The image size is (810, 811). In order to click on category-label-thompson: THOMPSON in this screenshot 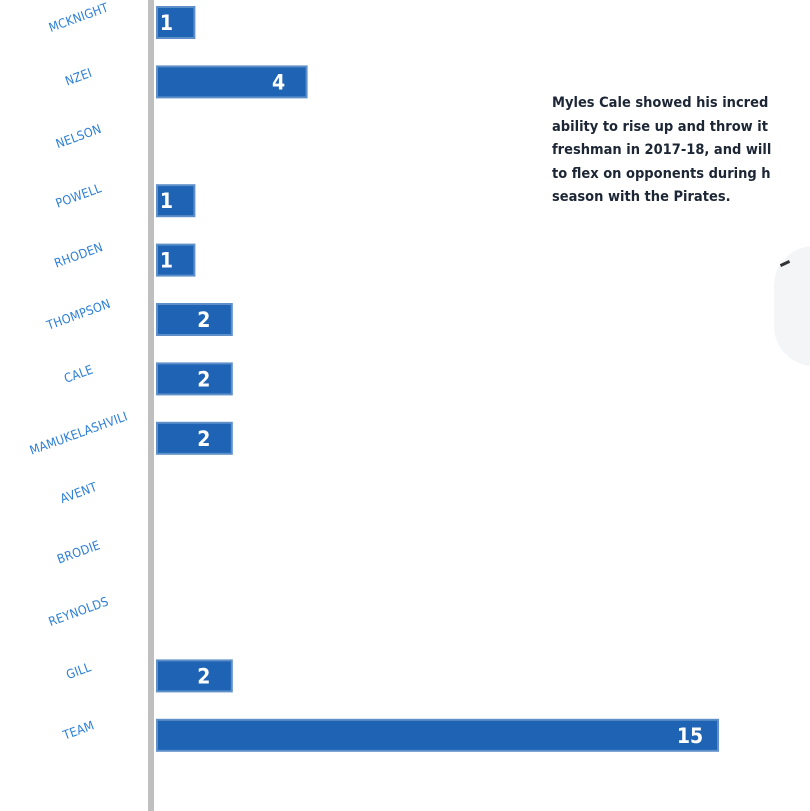, I will do `click(78, 314)`.